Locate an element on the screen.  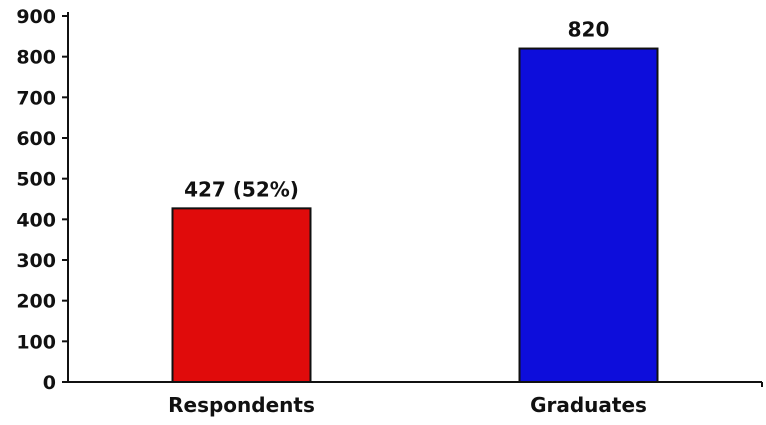
y-tick-label: 300 is located at coordinates (36, 261).